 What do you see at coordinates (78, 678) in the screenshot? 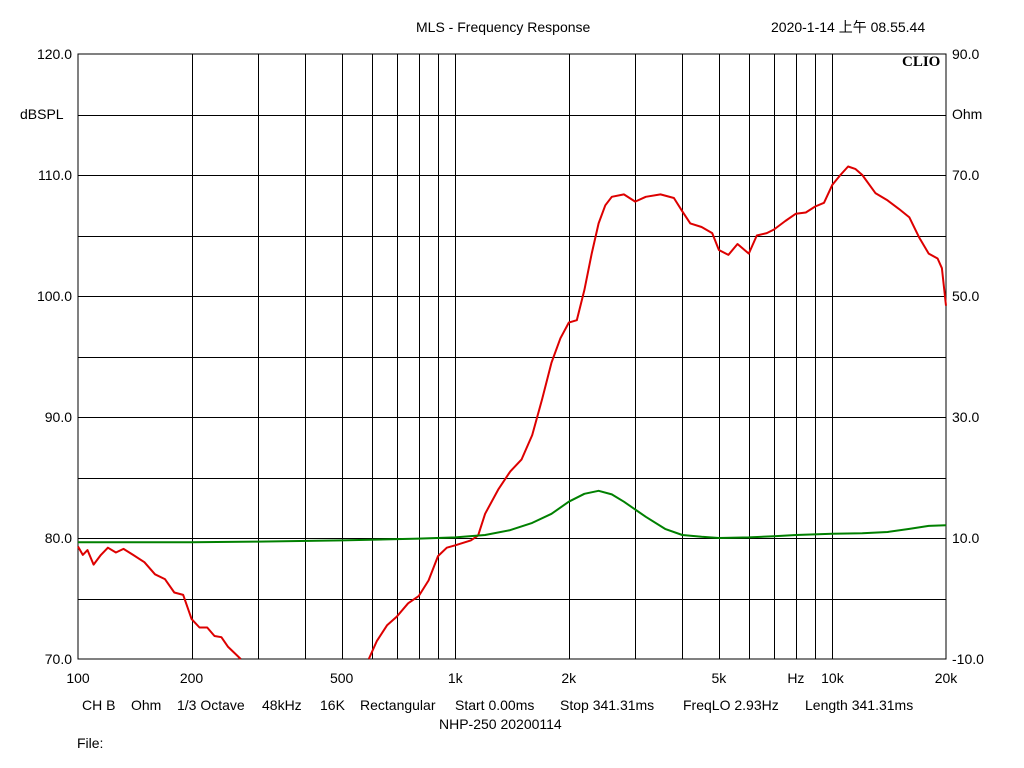
I see `x-tick-label: 100` at bounding box center [78, 678].